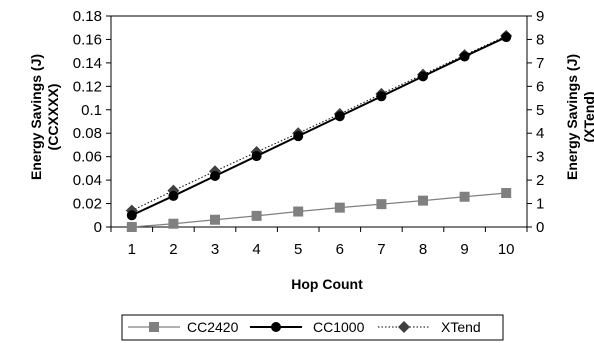 This screenshot has height=343, width=594. Describe the element at coordinates (540, 16) in the screenshot. I see `right-y-tick-label: 9` at that location.